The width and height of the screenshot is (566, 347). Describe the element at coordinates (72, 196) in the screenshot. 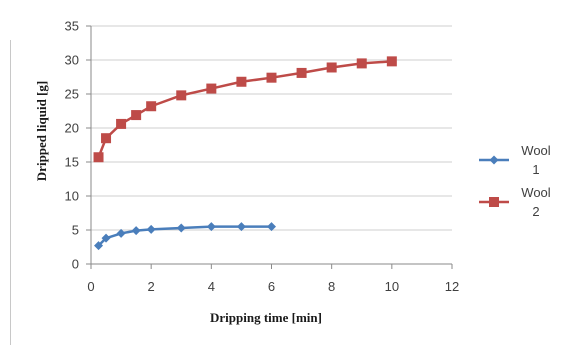

I see `y-tick-label: 10` at that location.